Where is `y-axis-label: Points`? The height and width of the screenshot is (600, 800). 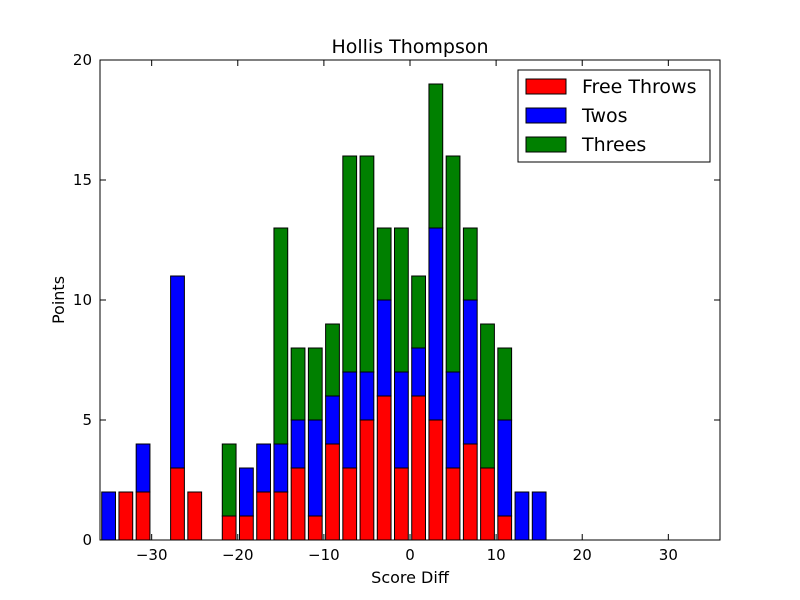 y-axis-label: Points is located at coordinates (58, 300).